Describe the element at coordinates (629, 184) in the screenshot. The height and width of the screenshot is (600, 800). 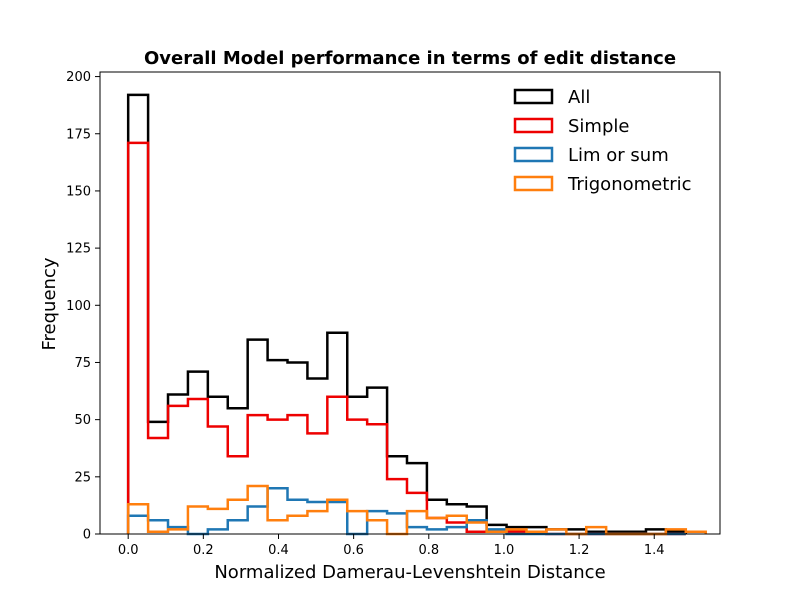
I see `legend-label: Trigonometric` at that location.